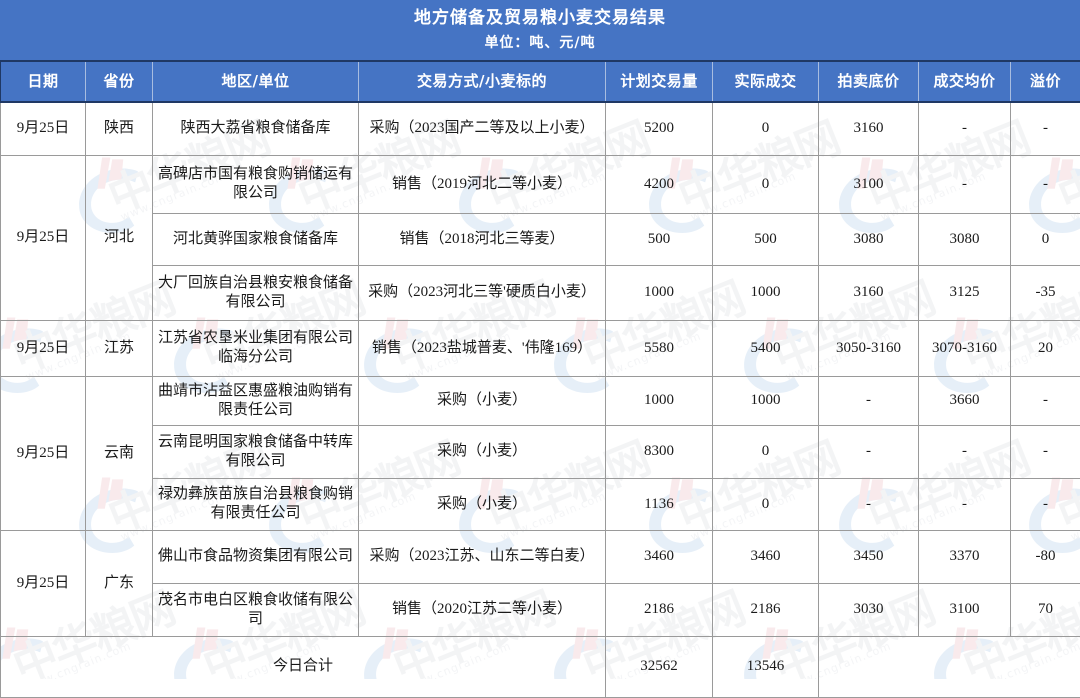  Describe the element at coordinates (869, 128) in the screenshot. I see `cell-base-price: 3160` at that location.